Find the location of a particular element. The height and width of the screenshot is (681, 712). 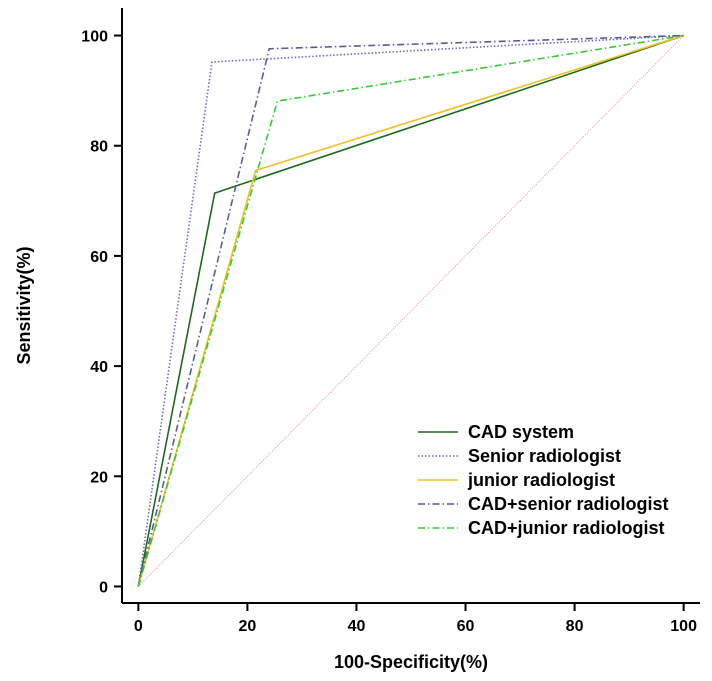

legend-label-2: junior radiologist is located at coordinates (541, 480).